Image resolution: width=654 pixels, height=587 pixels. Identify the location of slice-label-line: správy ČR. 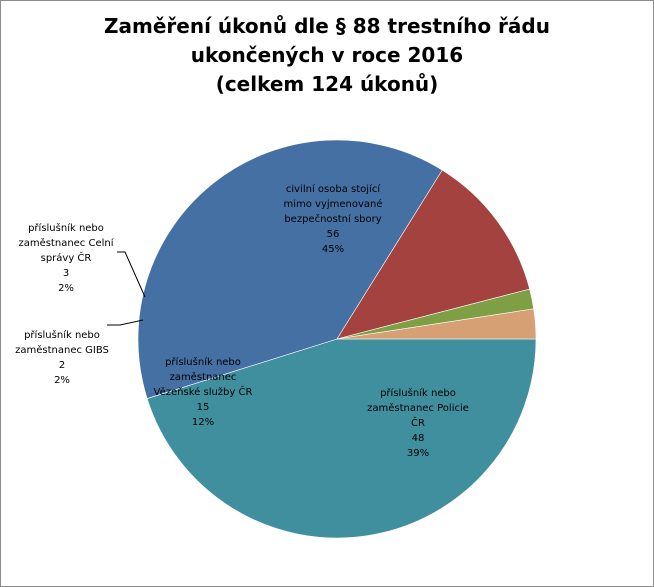
(66, 257).